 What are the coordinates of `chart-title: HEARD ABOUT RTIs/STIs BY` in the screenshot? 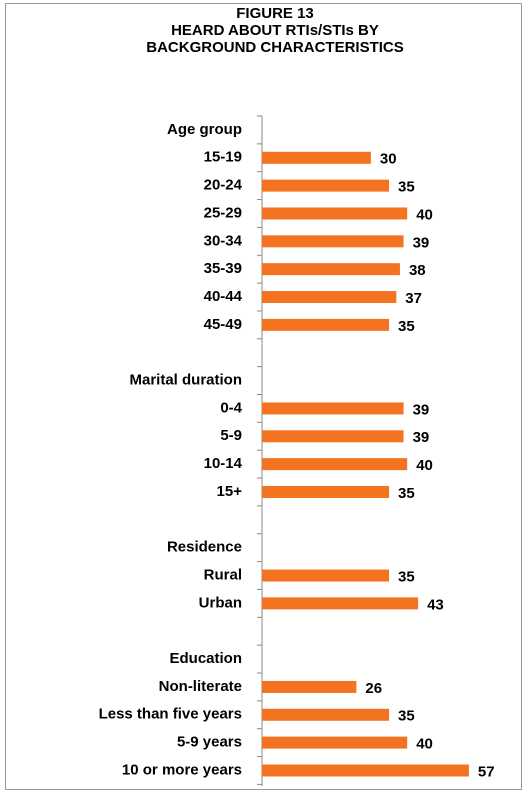 It's located at (275, 30).